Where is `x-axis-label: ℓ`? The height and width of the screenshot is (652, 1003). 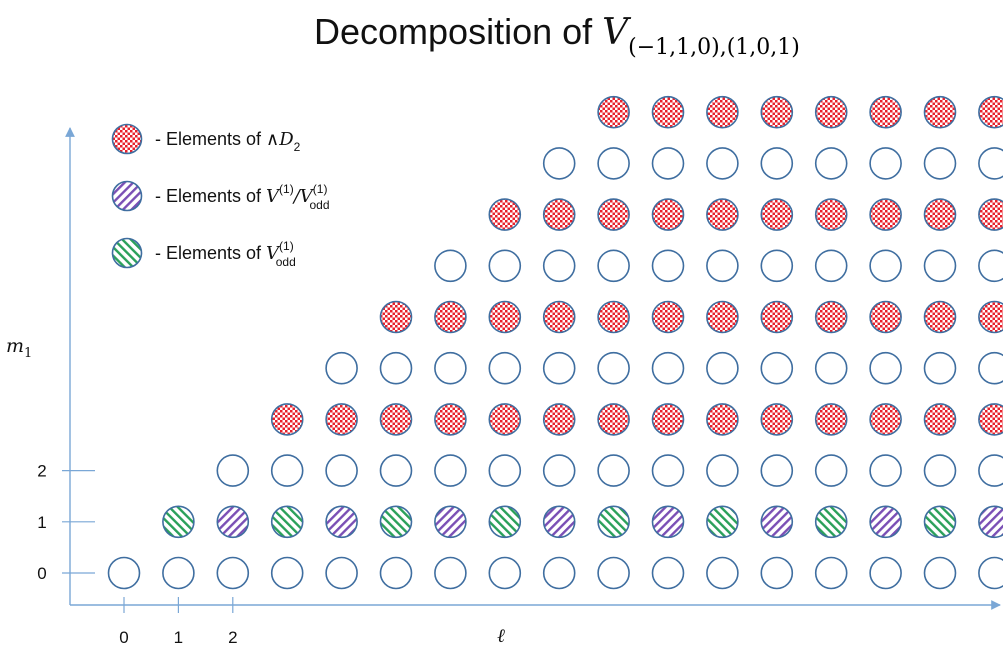 x-axis-label: ℓ is located at coordinates (501, 636).